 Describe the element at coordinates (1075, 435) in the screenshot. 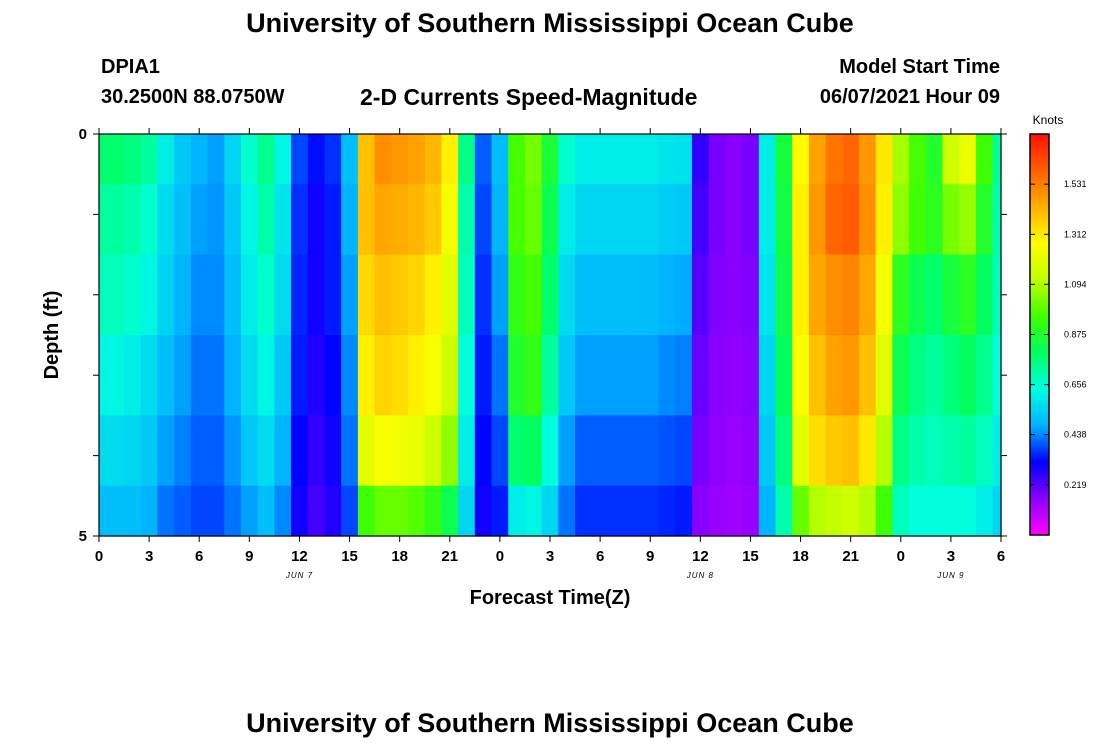

I see `colorbar-tick-label: 0.438` at that location.